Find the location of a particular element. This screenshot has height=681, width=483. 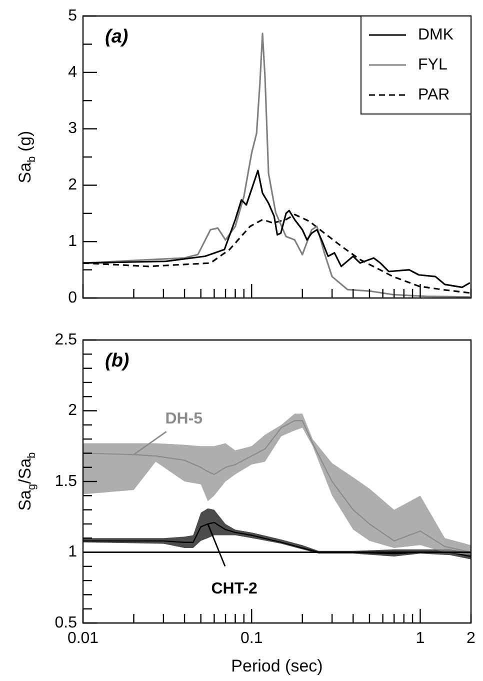

y-tick-label: 3 is located at coordinates (73, 129).